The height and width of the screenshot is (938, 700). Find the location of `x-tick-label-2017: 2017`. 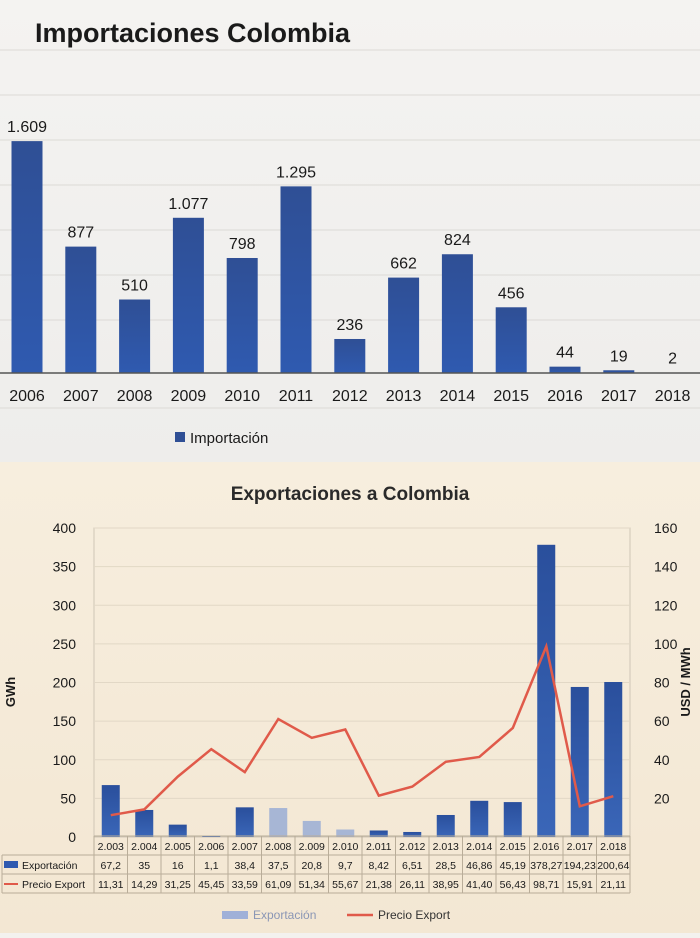

x-tick-label-2017: 2017 is located at coordinates (619, 396).